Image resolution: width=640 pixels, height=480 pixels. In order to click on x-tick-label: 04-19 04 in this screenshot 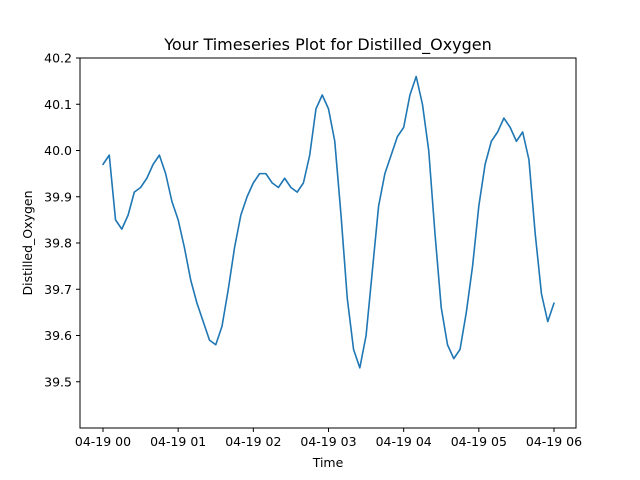, I will do `click(404, 441)`.